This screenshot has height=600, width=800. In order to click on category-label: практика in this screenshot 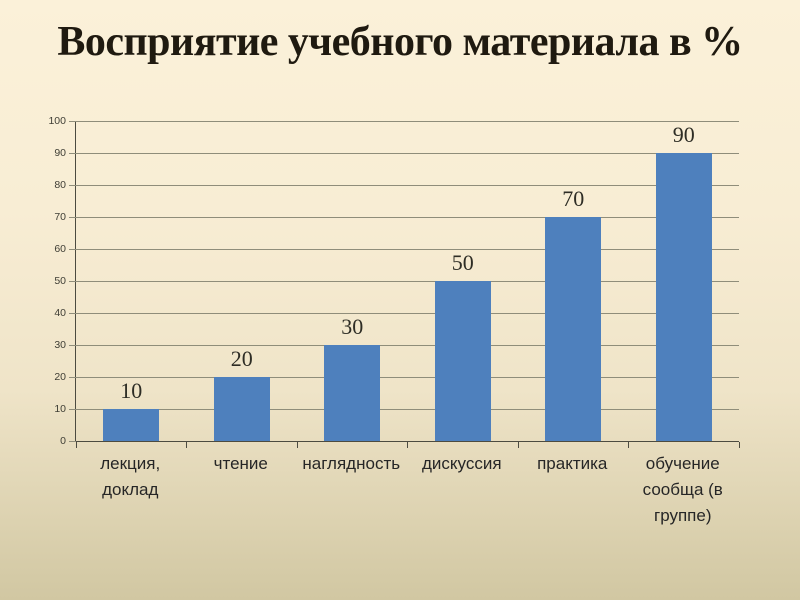, I will do `click(572, 463)`.